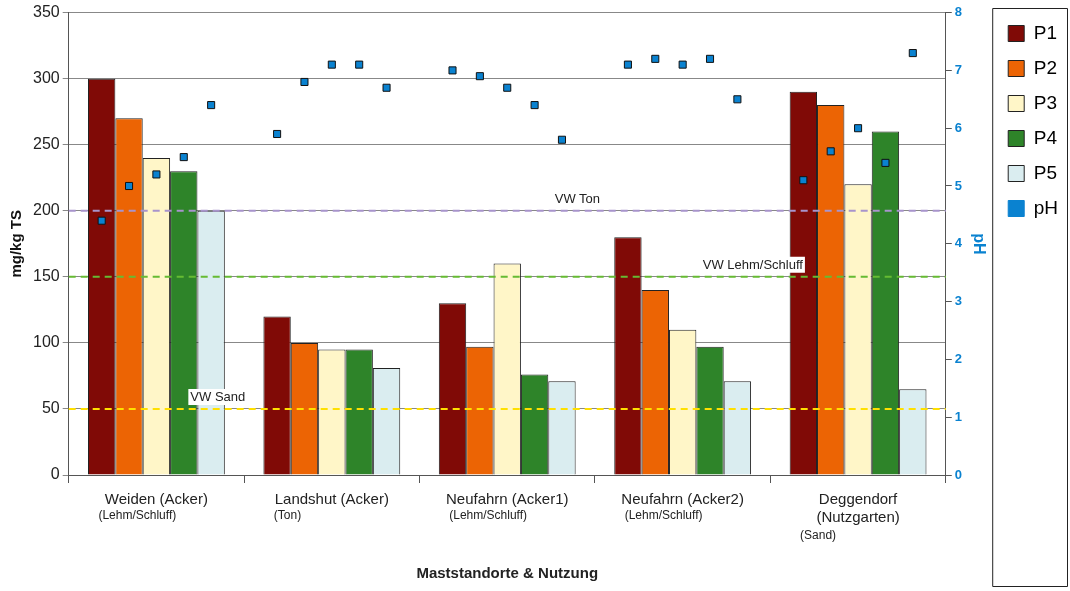 The image size is (1070, 591). Describe the element at coordinates (753, 264) in the screenshot. I see `ref-line-label: VW Lehm/Schluff` at that location.